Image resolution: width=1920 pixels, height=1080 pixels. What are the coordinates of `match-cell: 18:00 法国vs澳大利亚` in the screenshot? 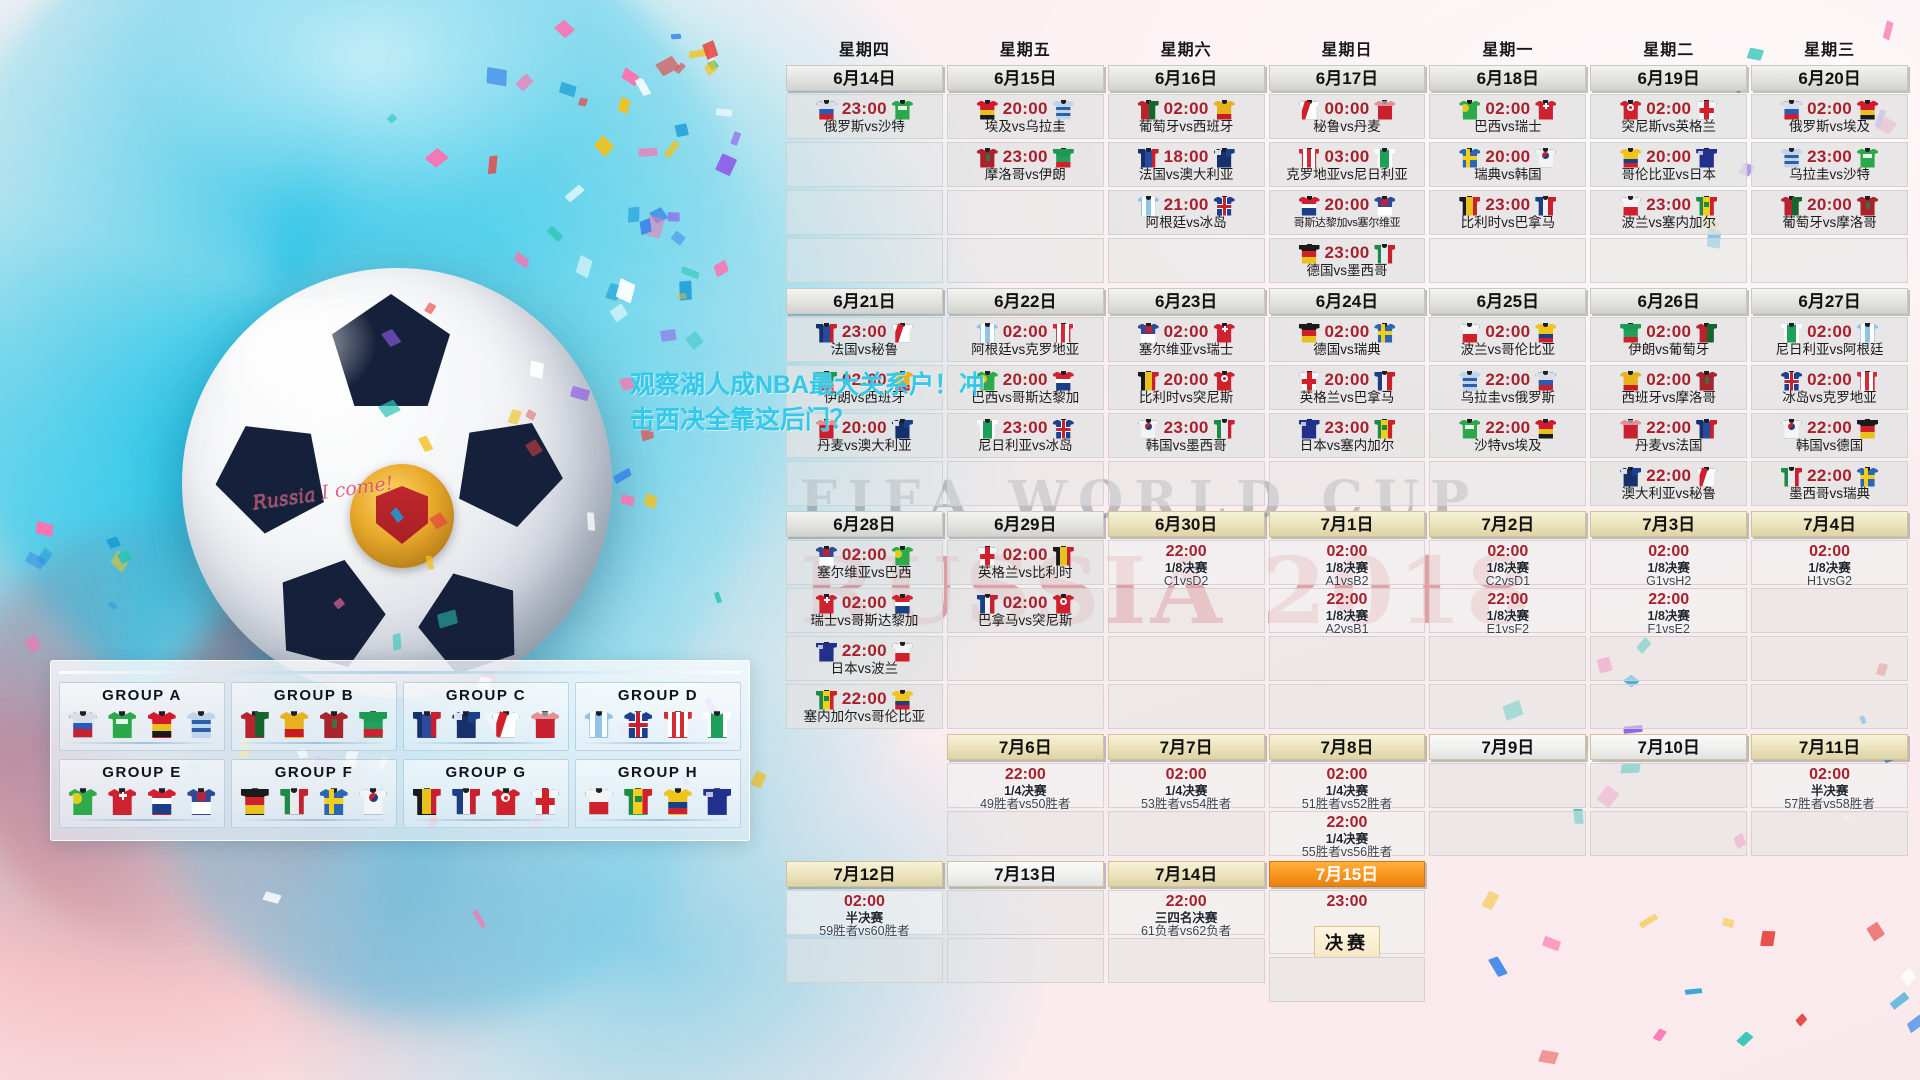 It's located at (1186, 164).